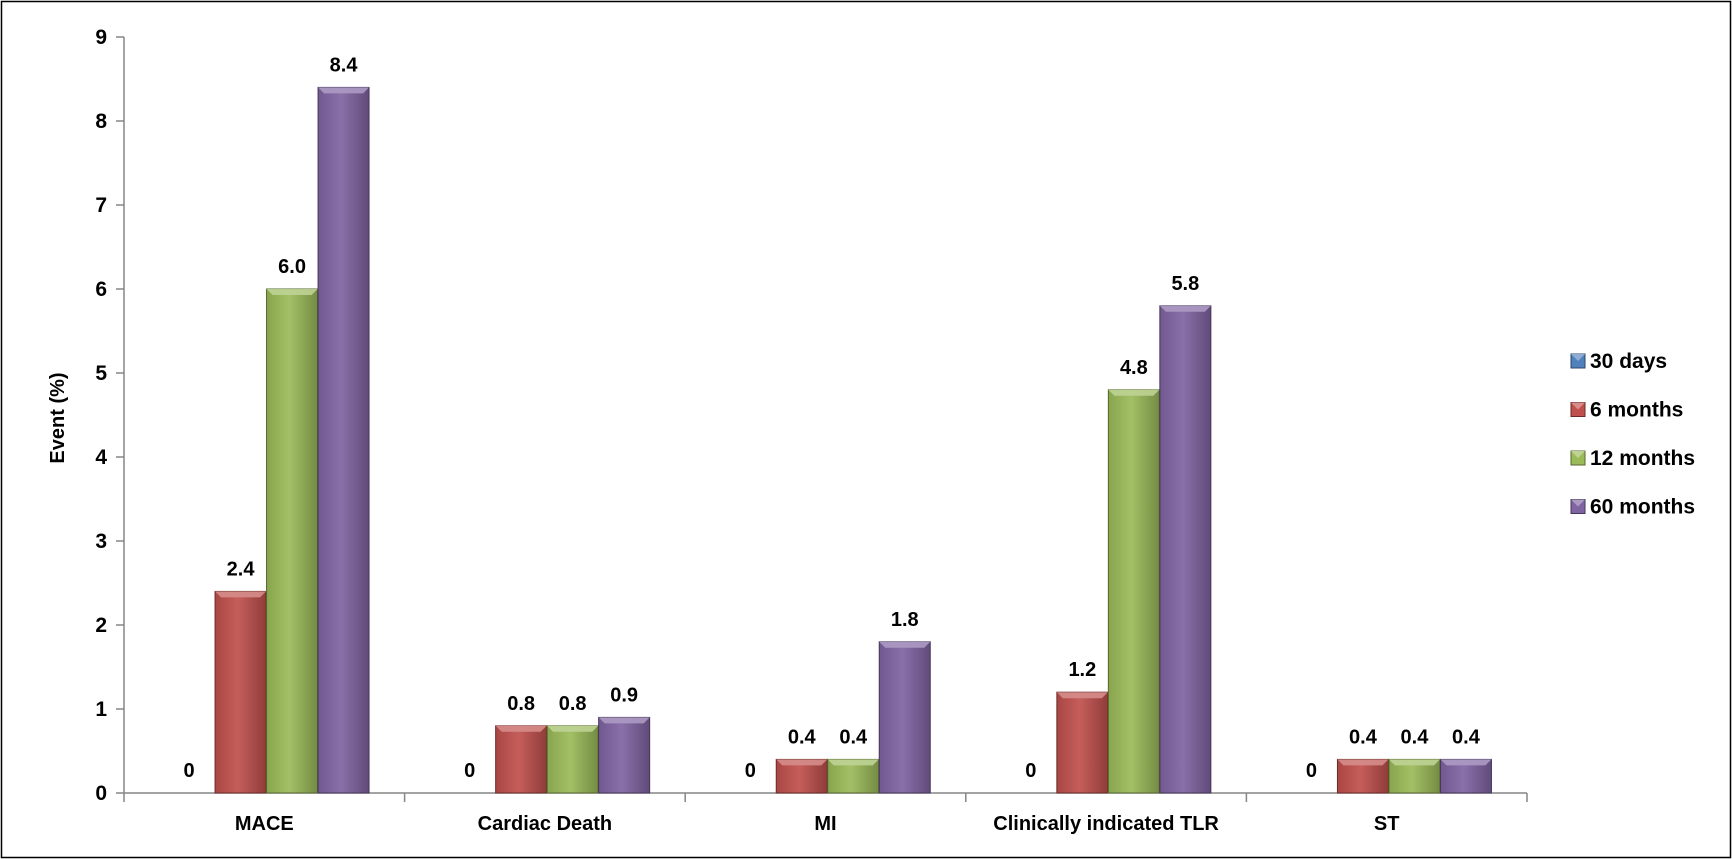  I want to click on y-tick-label: 5, so click(101, 373).